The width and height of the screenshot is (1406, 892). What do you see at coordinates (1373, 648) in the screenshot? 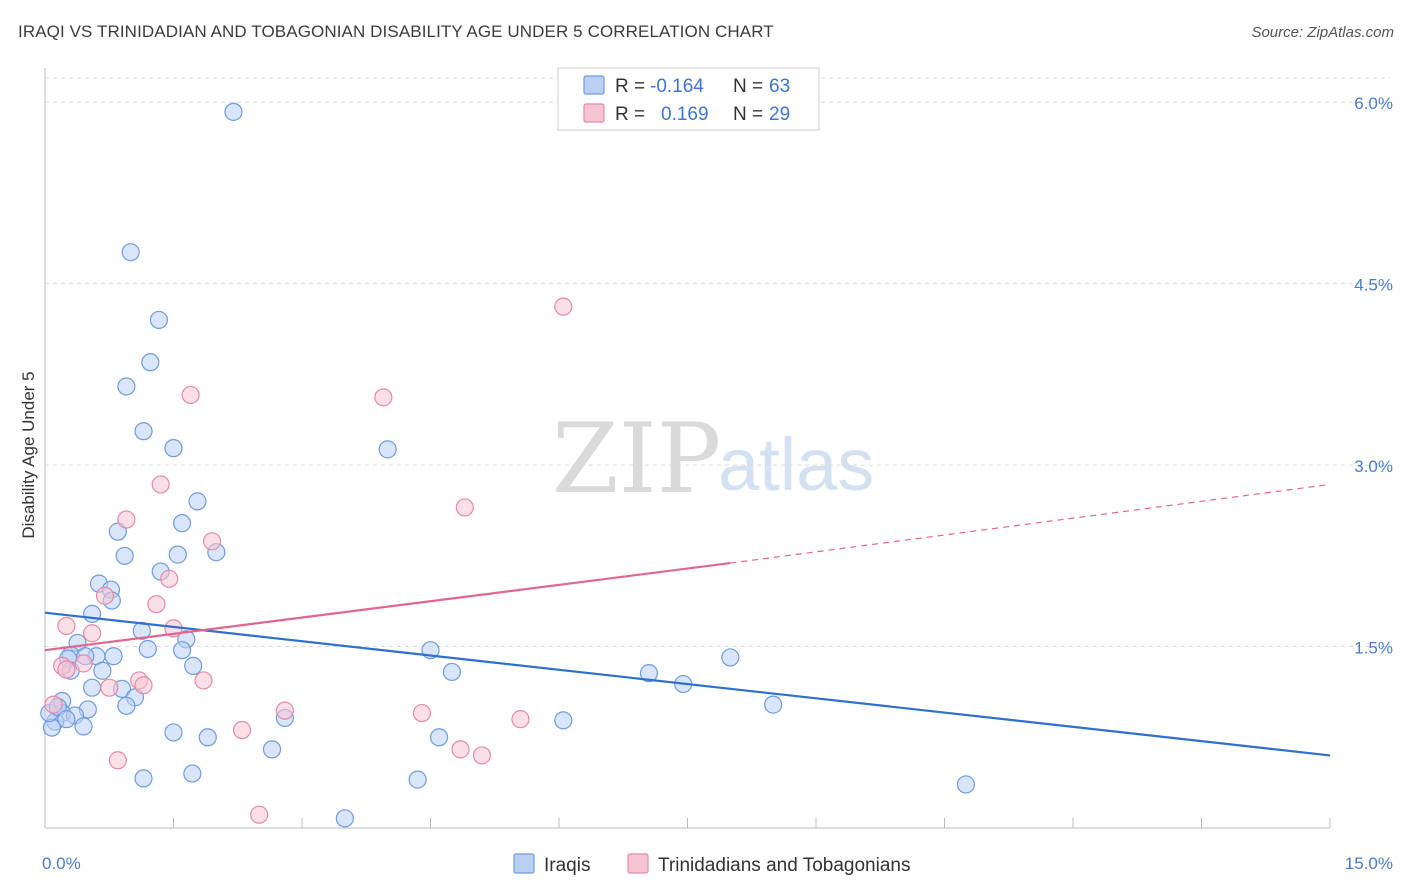
I see `y-tick-label-0: 1.5%` at bounding box center [1373, 648].